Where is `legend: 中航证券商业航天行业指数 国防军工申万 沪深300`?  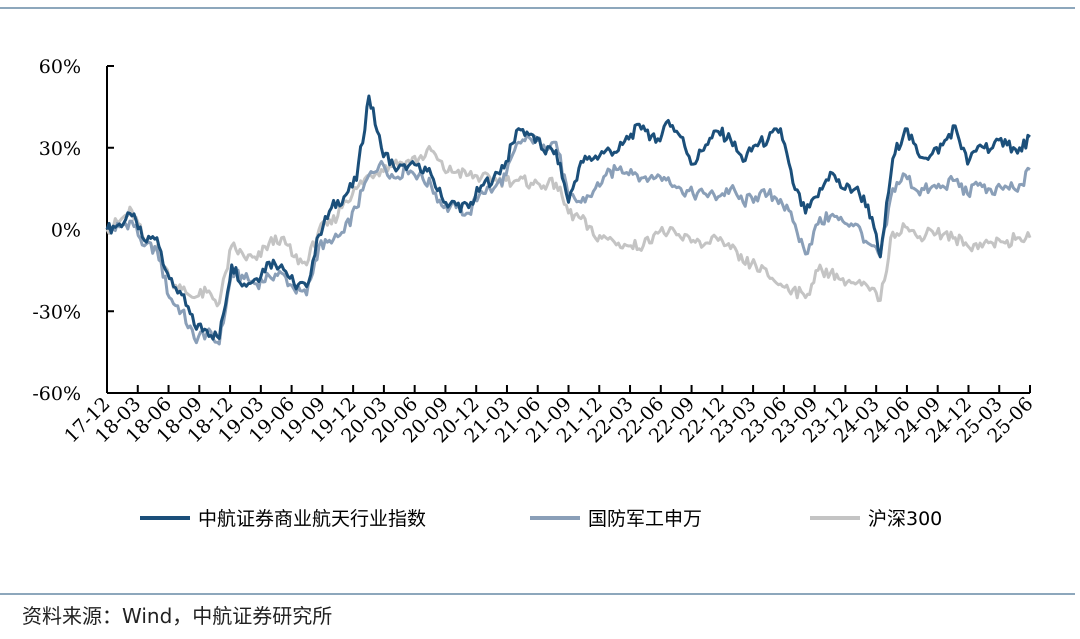
legend: 中航证券商业航天行业指数 国防军工申万 沪深300 is located at coordinates (541, 519).